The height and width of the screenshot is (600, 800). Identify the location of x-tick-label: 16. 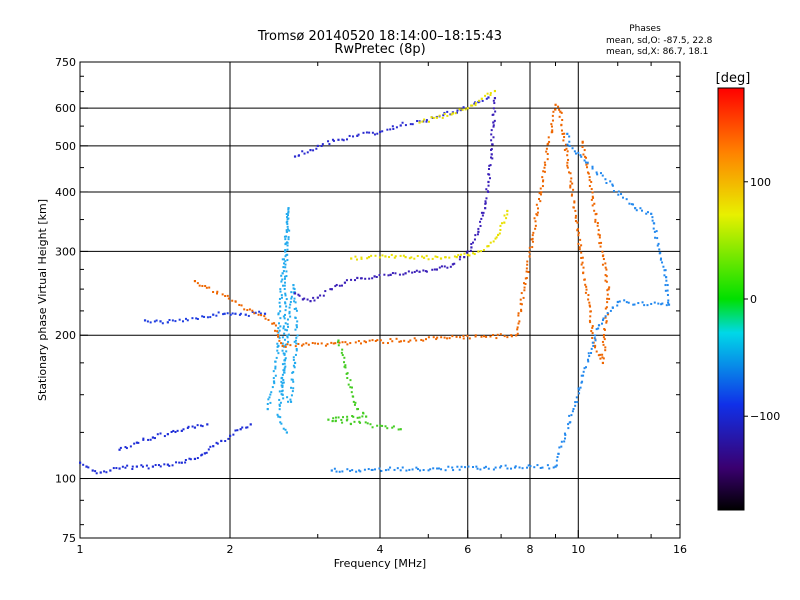
(680, 549).